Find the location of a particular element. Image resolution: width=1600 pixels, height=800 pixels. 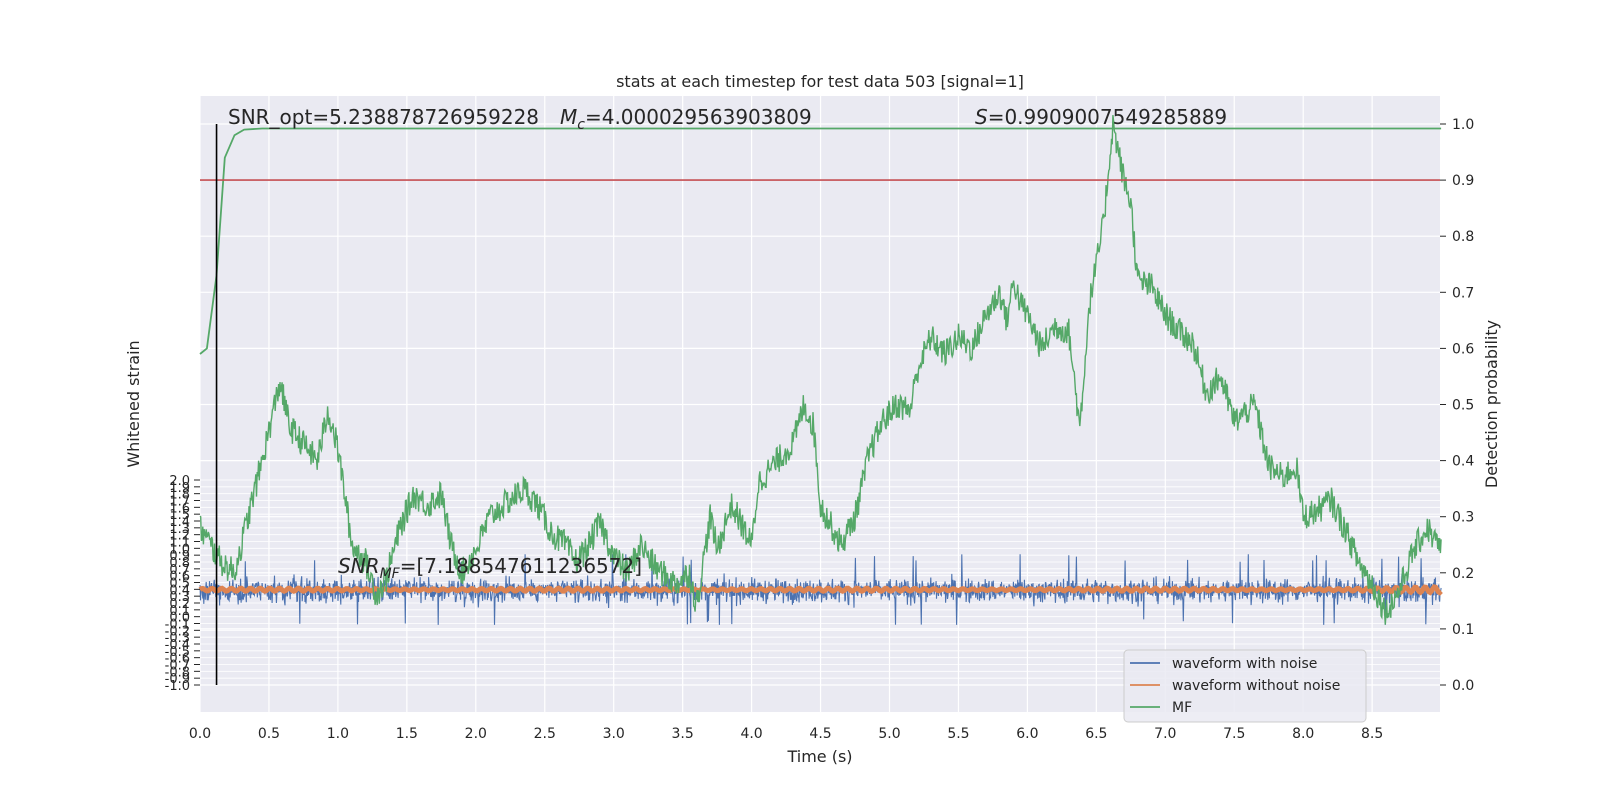

right-tick-label: 0.3 is located at coordinates (1463, 518).